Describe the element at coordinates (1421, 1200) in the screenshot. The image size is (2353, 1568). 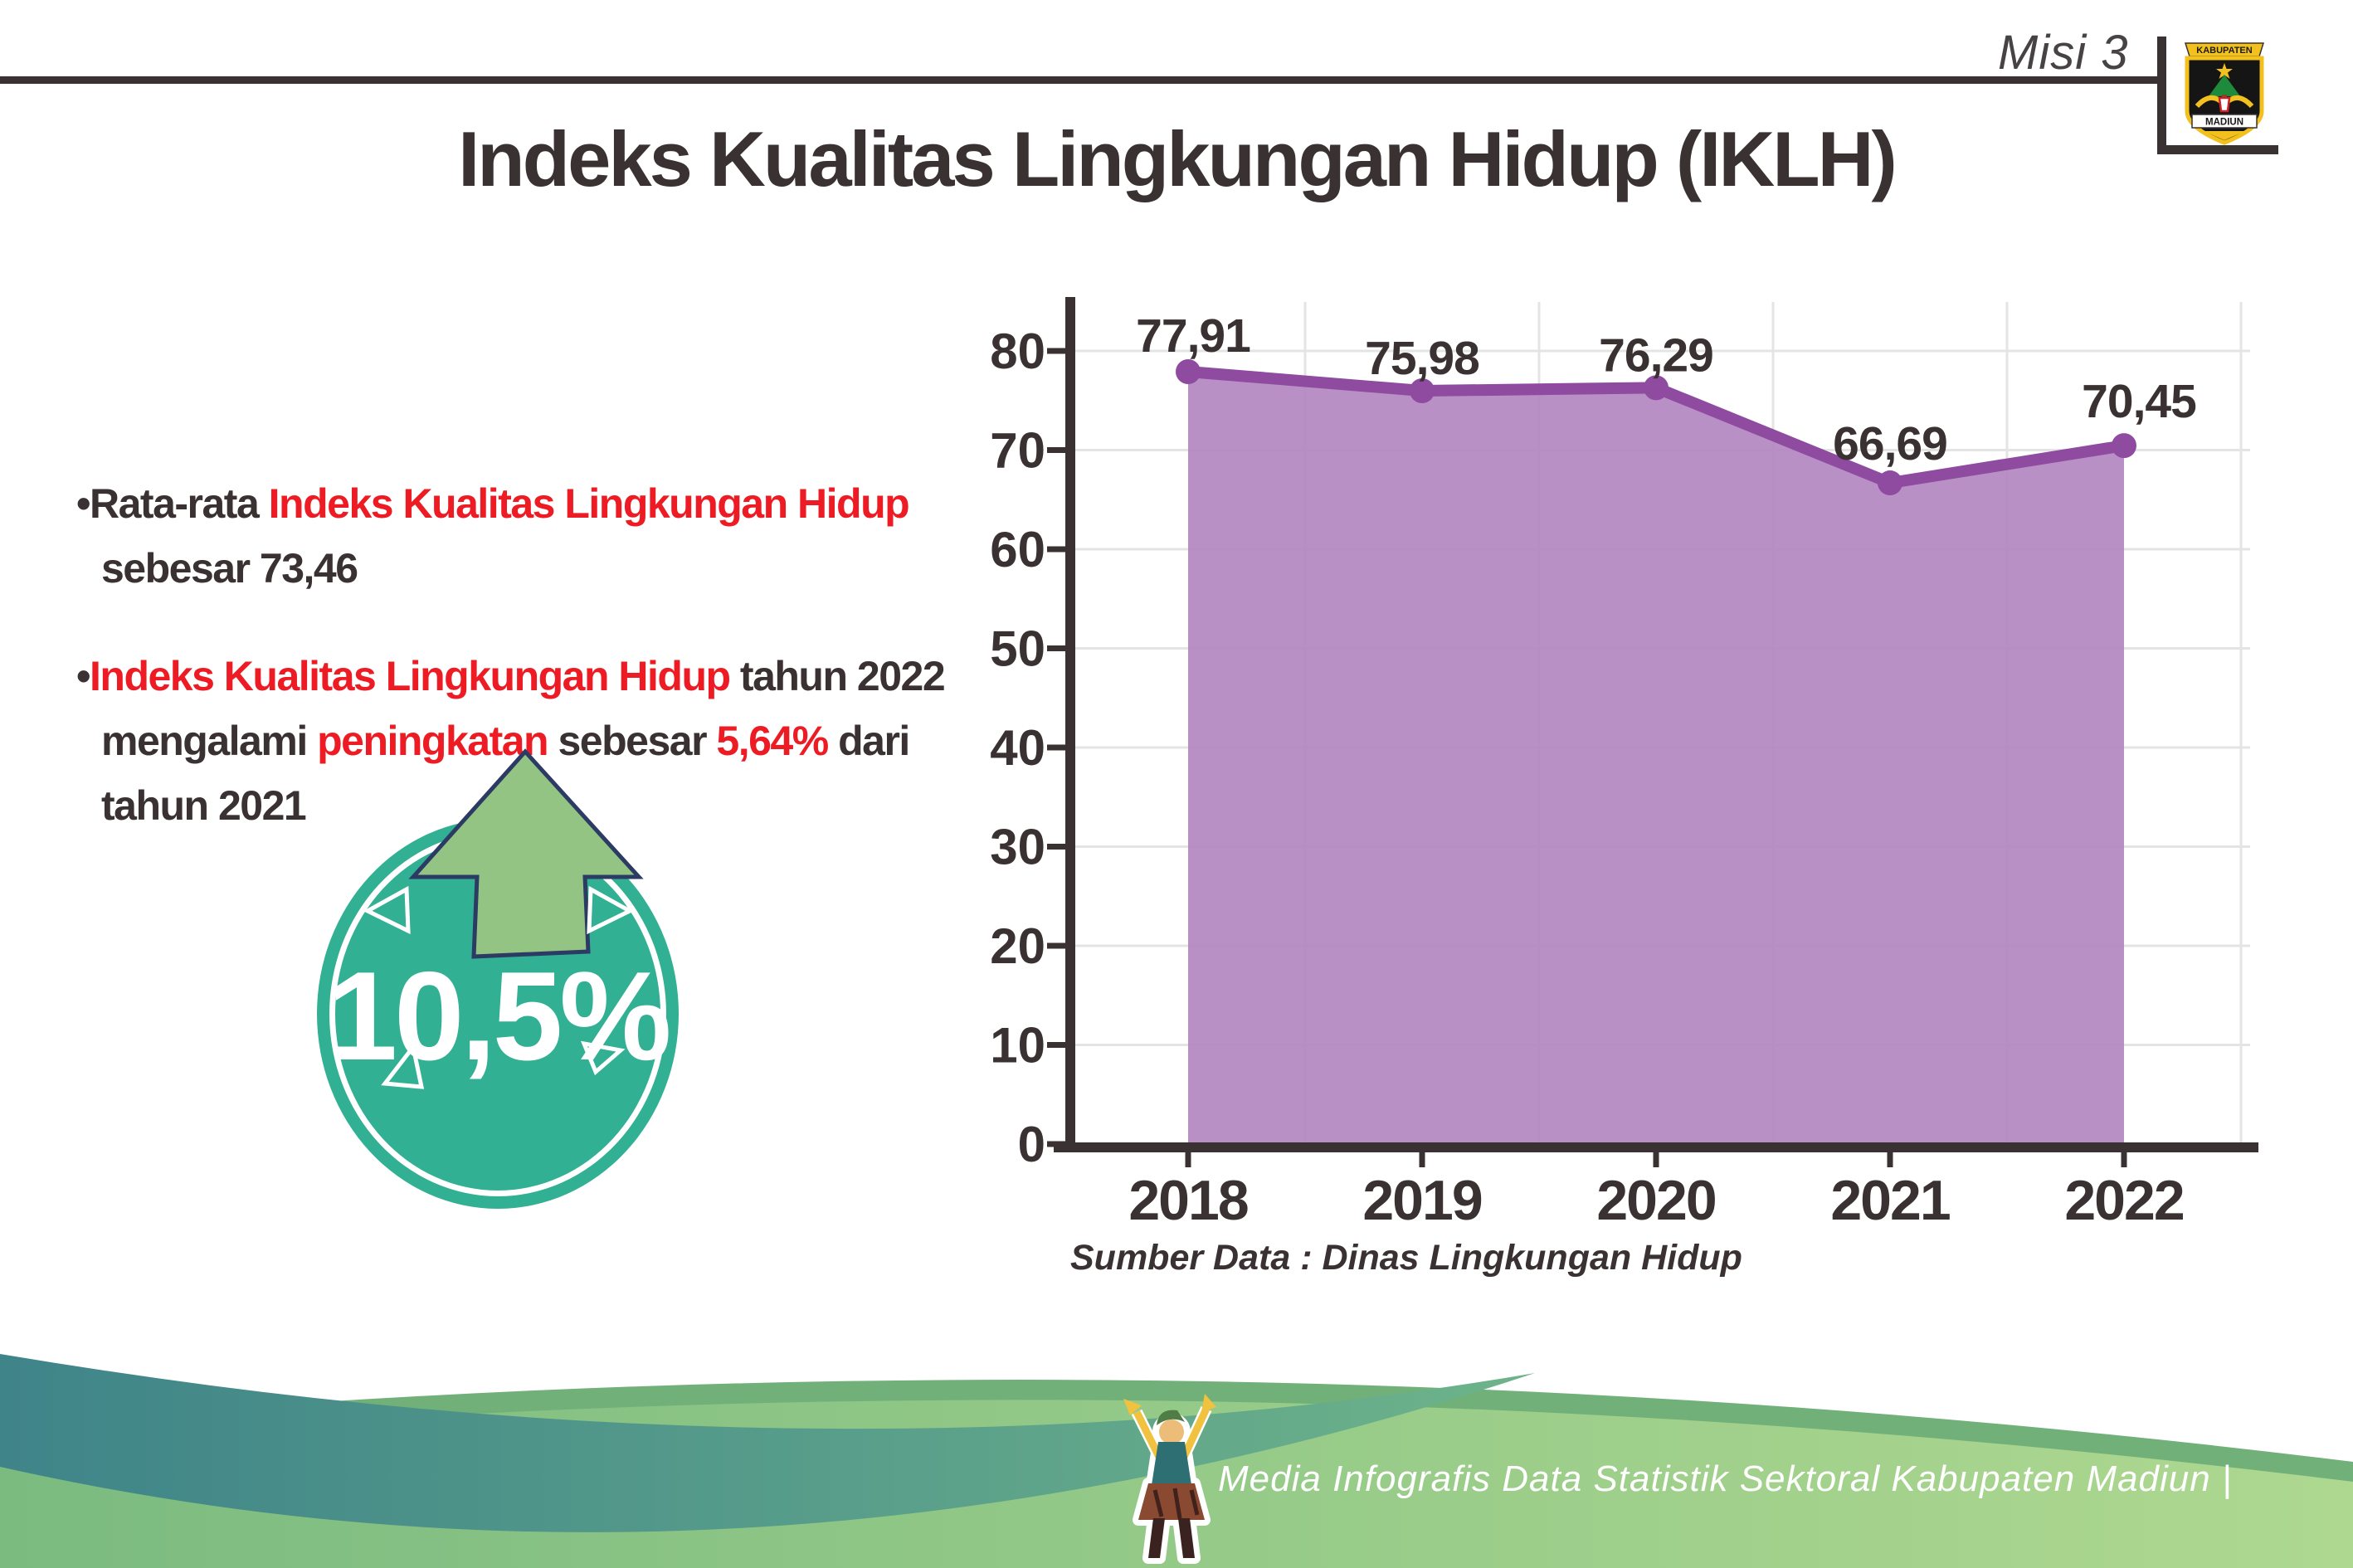
I see `x-tick-label: 2019` at that location.